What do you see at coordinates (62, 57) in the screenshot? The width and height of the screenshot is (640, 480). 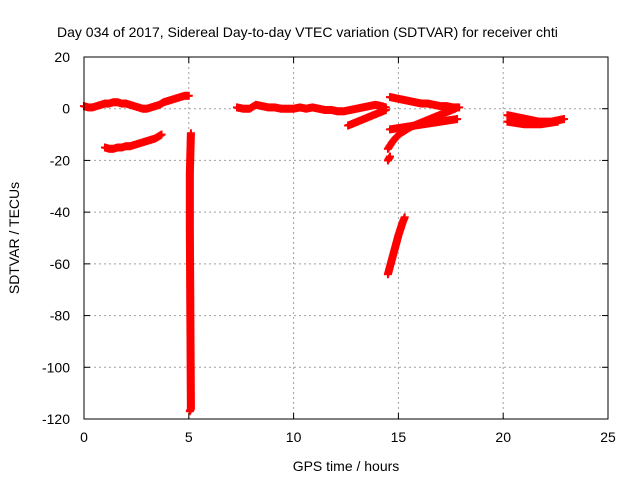 I see `y-tick-label: 20` at bounding box center [62, 57].